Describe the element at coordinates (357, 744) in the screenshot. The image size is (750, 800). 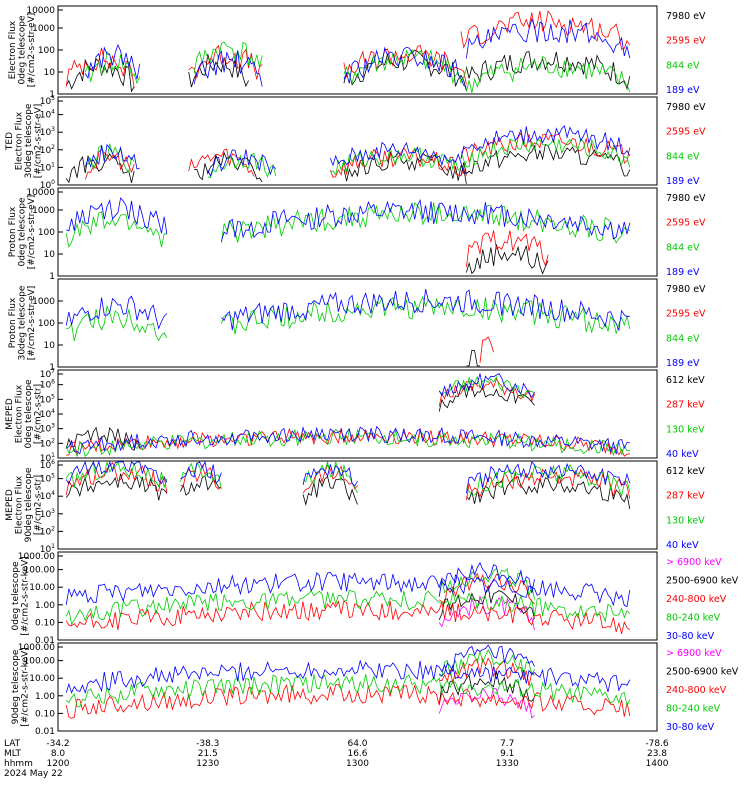
I see `footer-value: 64.0` at that location.